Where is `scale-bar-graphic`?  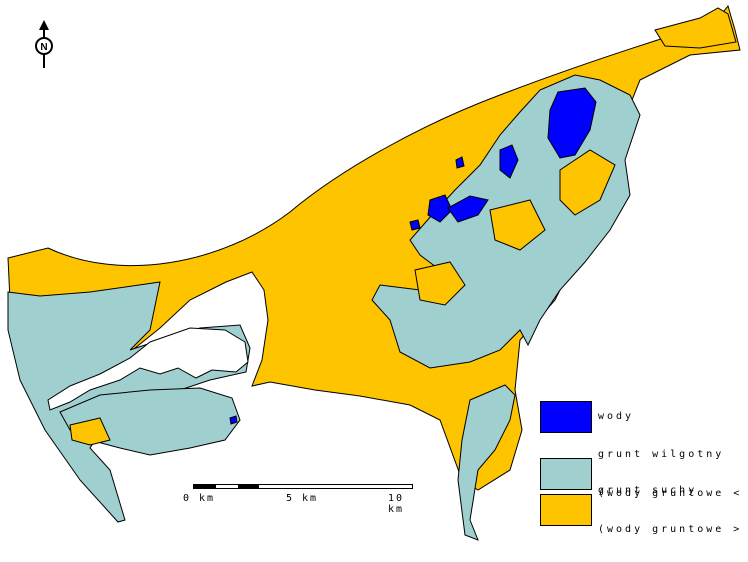
scale-bar-graphic is located at coordinates (303, 486).